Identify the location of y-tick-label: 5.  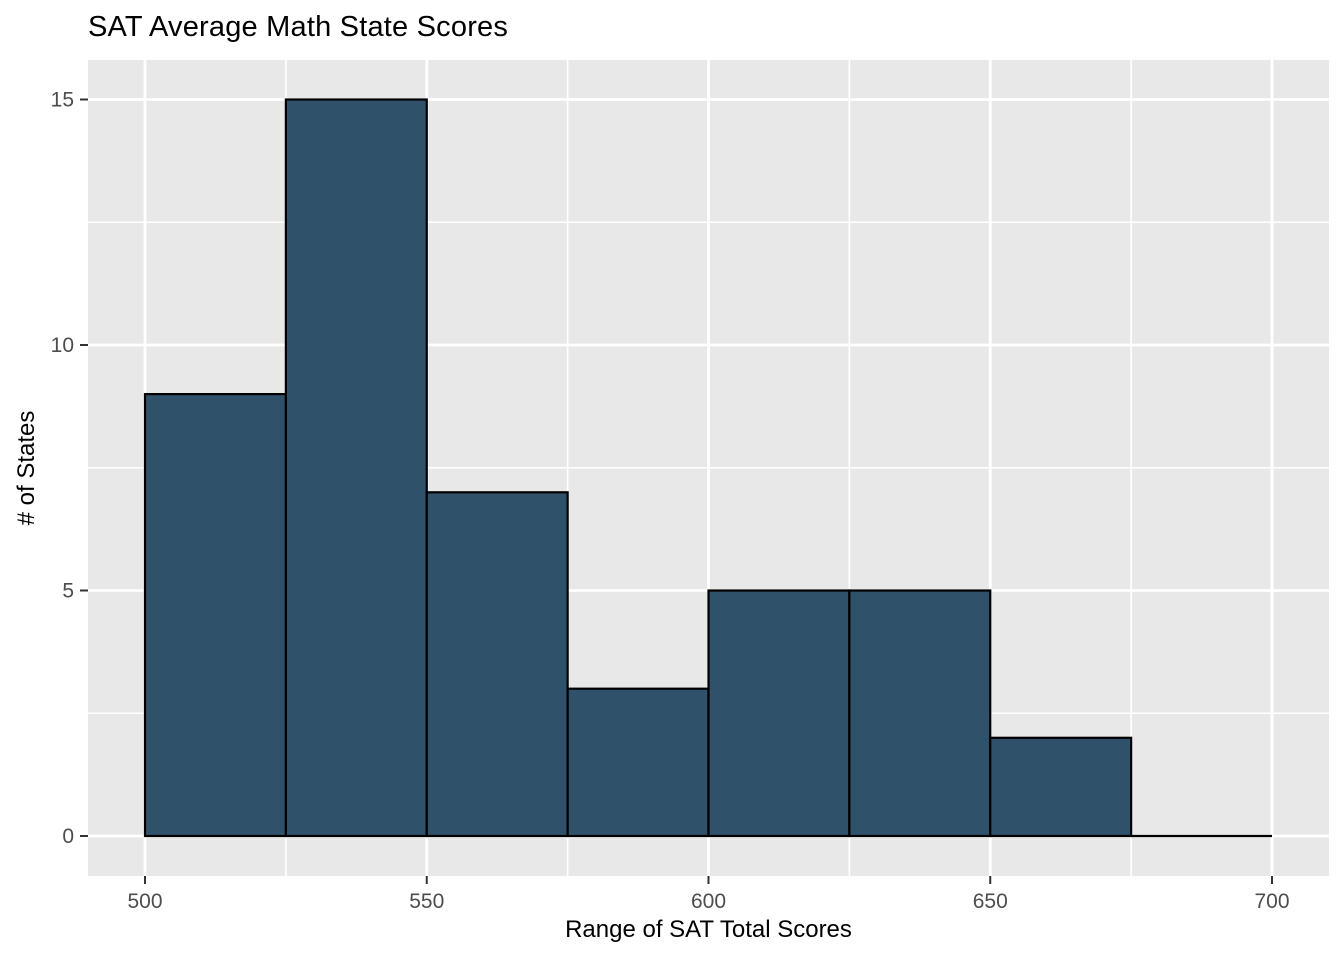
(68, 591).